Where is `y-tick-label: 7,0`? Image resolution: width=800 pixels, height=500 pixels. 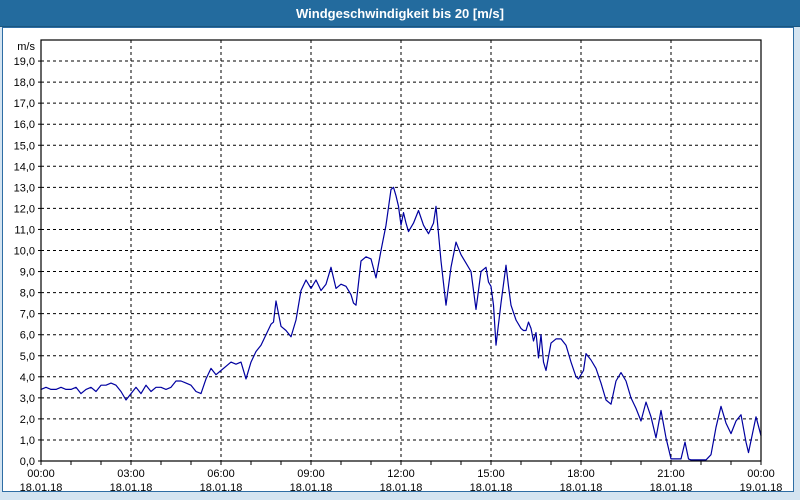 y-tick-label: 7,0 is located at coordinates (27, 315).